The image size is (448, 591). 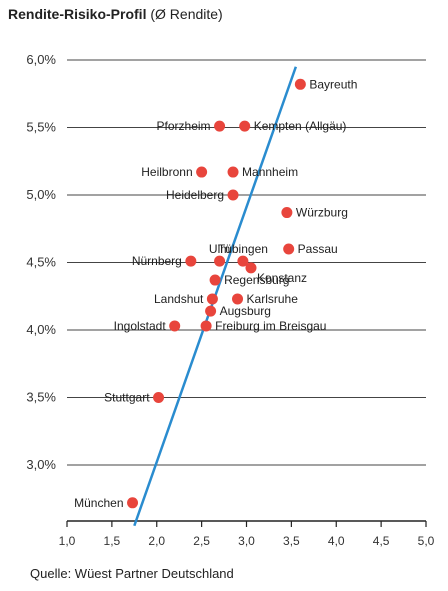 What do you see at coordinates (201, 541) in the screenshot?
I see `x-tick-label: 2,5` at bounding box center [201, 541].